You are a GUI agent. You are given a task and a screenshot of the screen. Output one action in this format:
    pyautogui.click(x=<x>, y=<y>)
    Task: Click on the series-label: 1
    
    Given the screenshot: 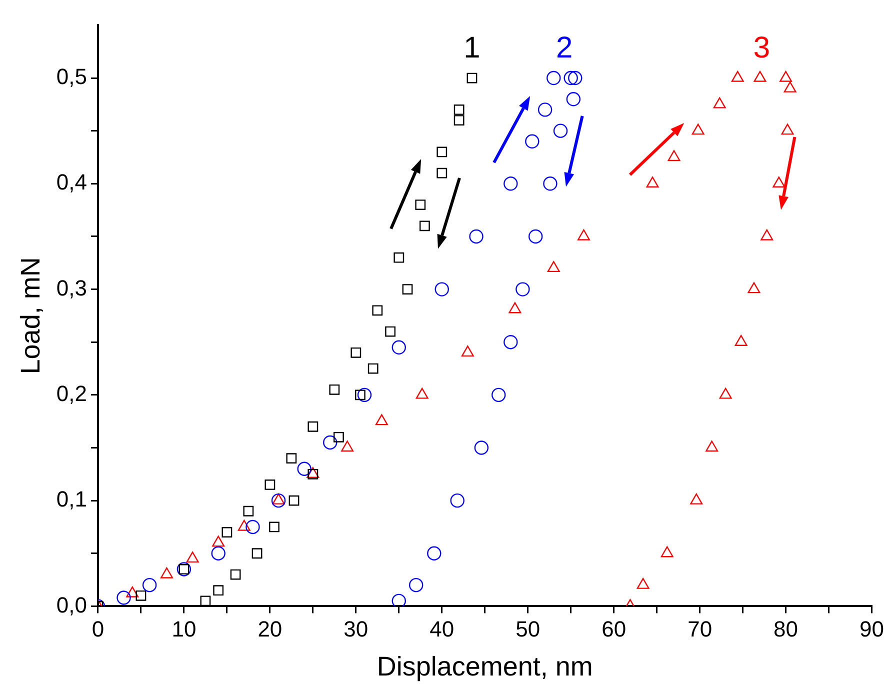 What is the action you would take?
    pyautogui.click(x=472, y=47)
    